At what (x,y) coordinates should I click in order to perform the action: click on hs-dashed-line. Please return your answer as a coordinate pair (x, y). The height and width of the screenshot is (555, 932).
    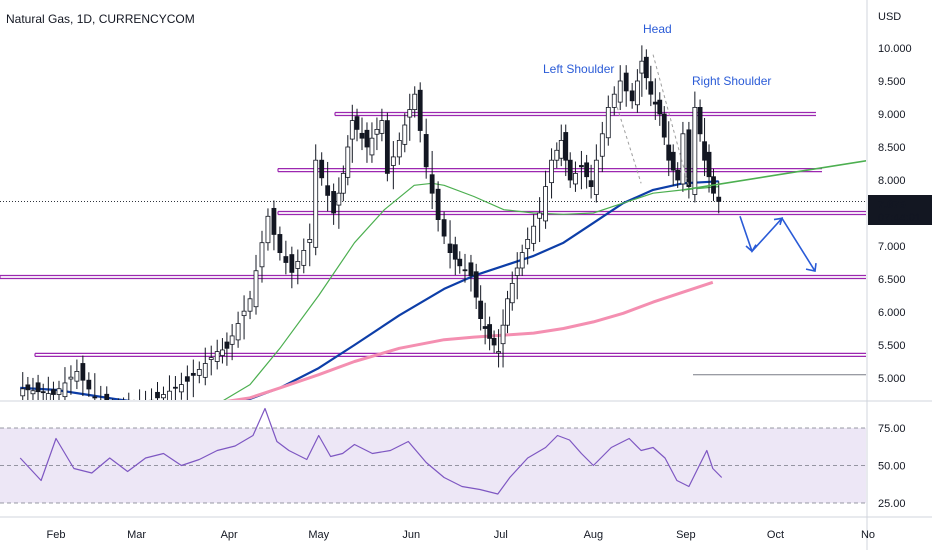
    Looking at the image, I should click on (629, 145).